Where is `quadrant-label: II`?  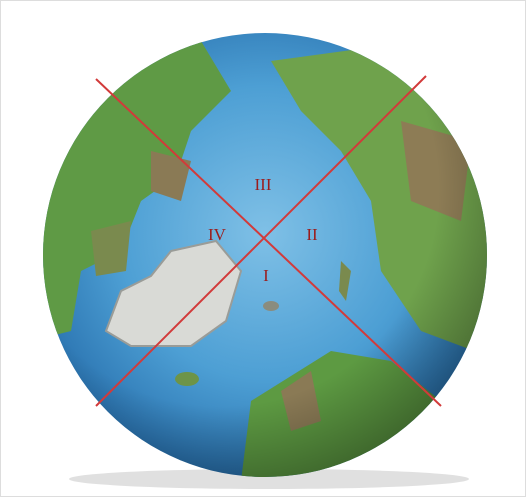 quadrant-label: II is located at coordinates (312, 234).